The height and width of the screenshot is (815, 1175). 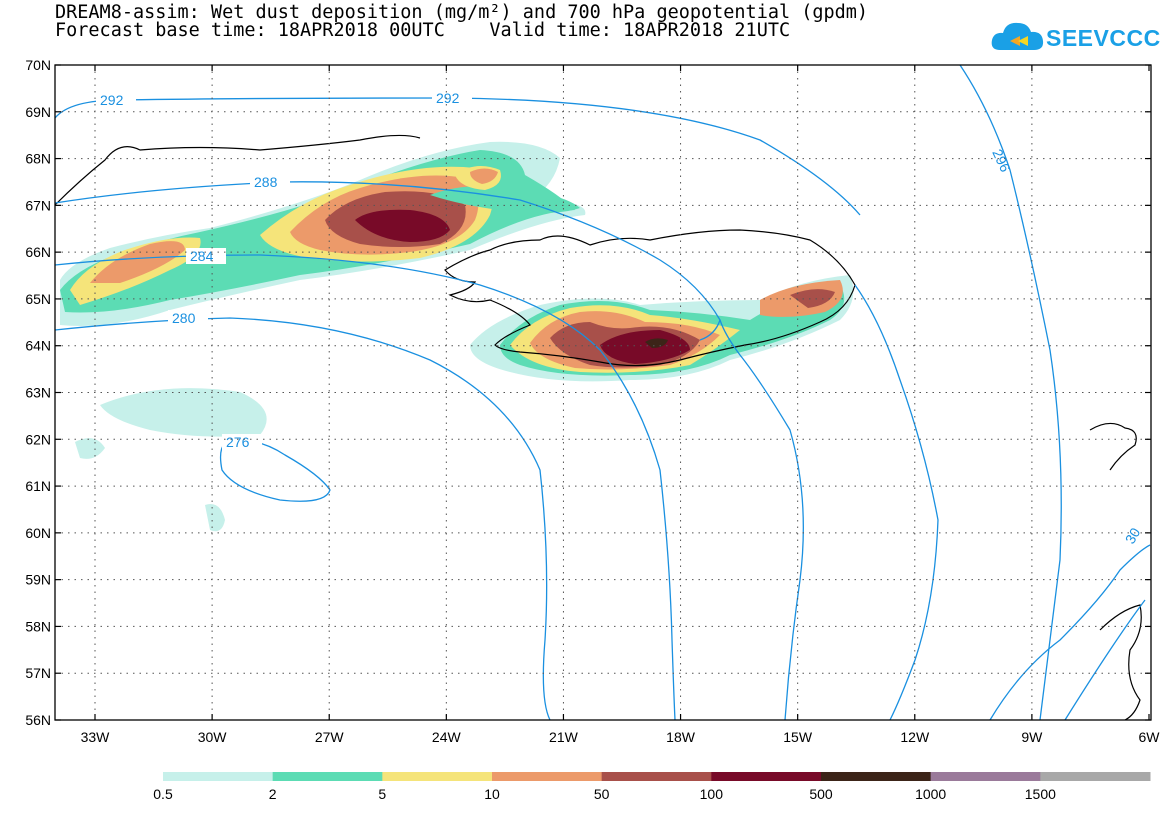 What do you see at coordinates (163, 794) in the screenshot?
I see `colorbar-label: 0.5` at bounding box center [163, 794].